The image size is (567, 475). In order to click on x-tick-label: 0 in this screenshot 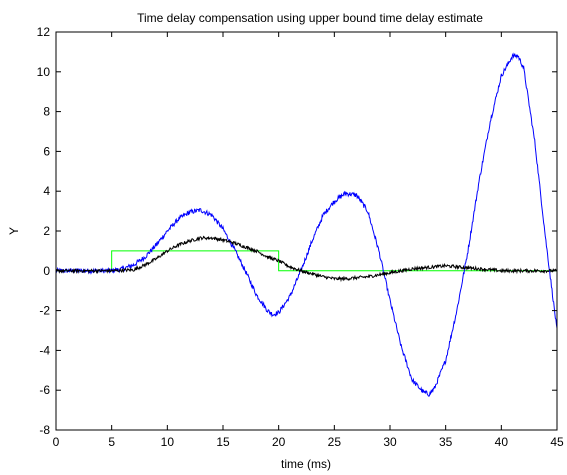, I will do `click(56, 442)`.